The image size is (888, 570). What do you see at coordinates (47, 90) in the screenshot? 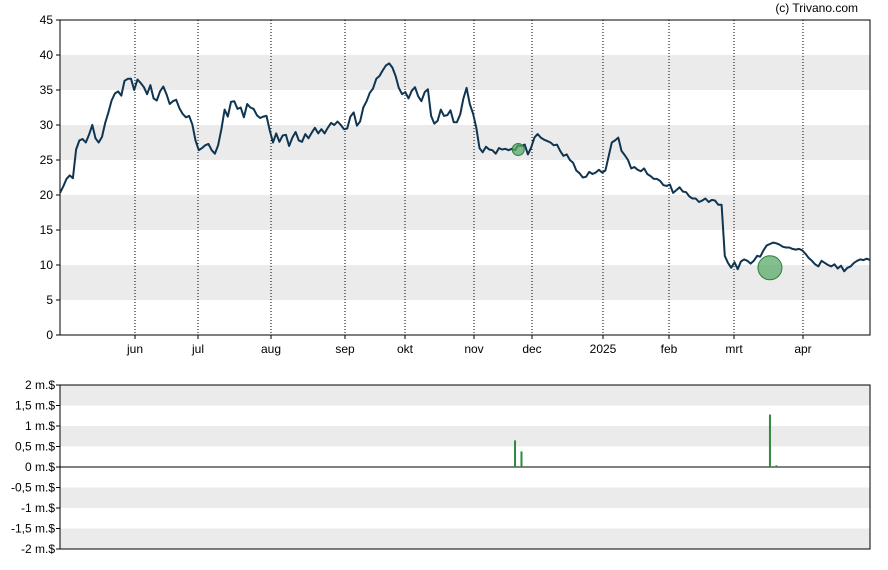
I see `y-tick-label: 35` at bounding box center [47, 90].